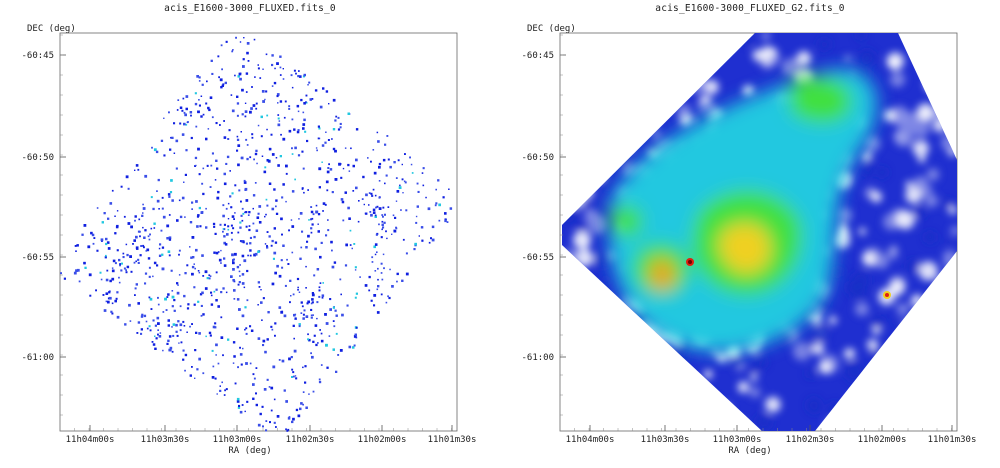 Image resolution: width=1000 pixels, height=468 pixels. I want to click on left-panel-title: acis_E1600-3000_FLUXED.fits_0, so click(250, 8).